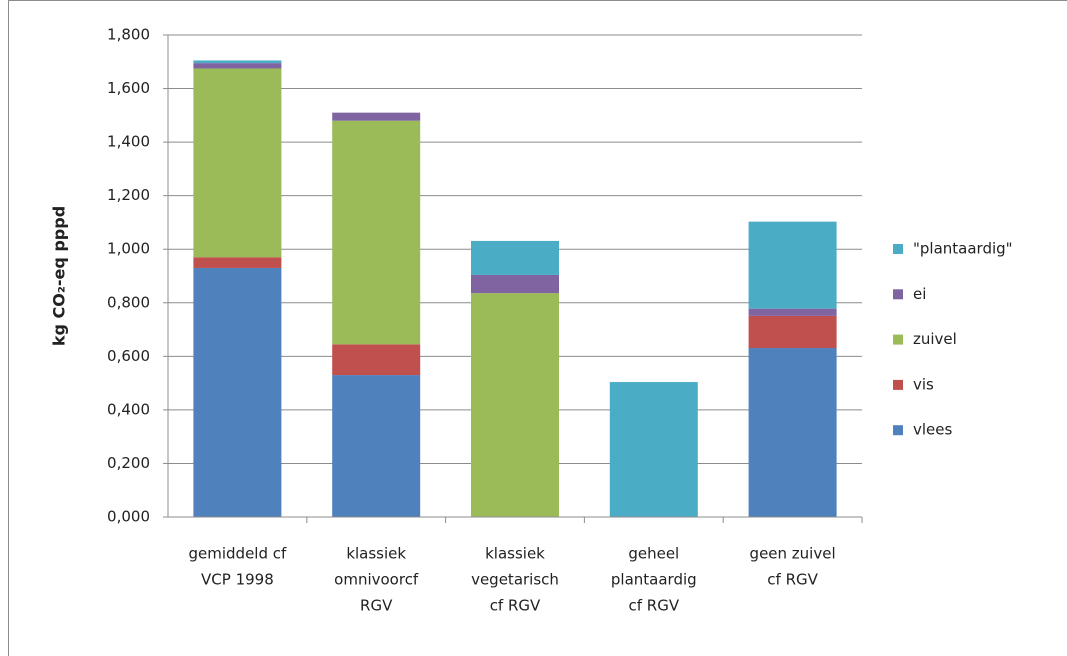  What do you see at coordinates (128, 142) in the screenshot?
I see `y-tick-label: 1,400` at bounding box center [128, 142].